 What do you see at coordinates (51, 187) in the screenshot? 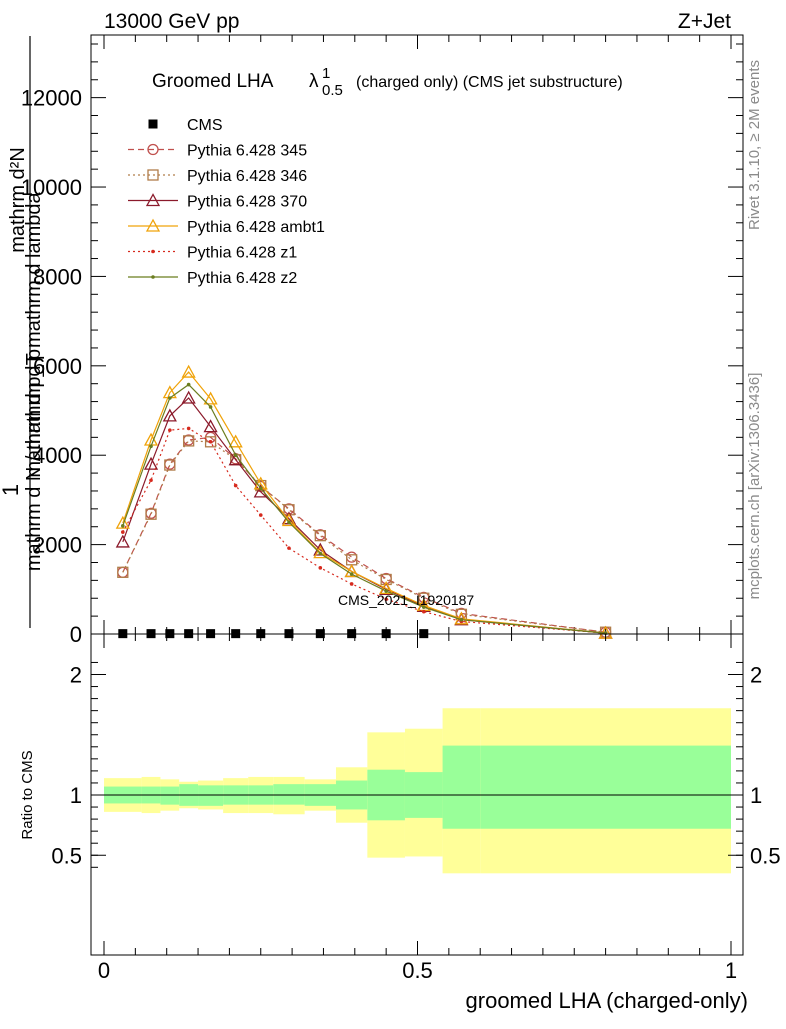
I see `y-tick-label: 10000` at bounding box center [51, 187].